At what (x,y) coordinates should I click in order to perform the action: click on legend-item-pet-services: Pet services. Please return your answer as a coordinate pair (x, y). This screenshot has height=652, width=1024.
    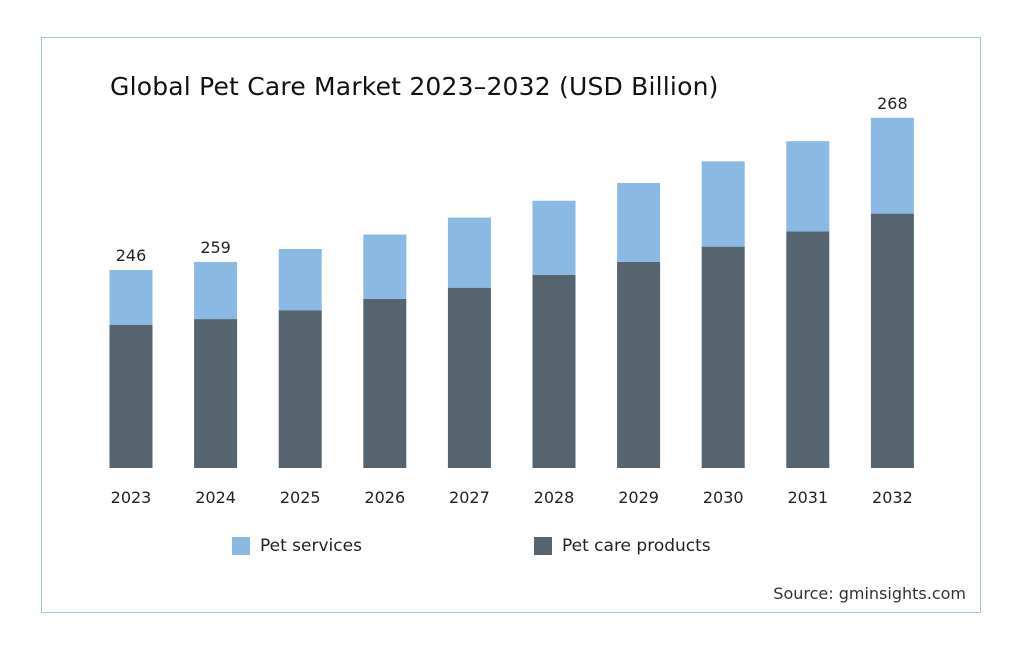
    Looking at the image, I should click on (297, 546).